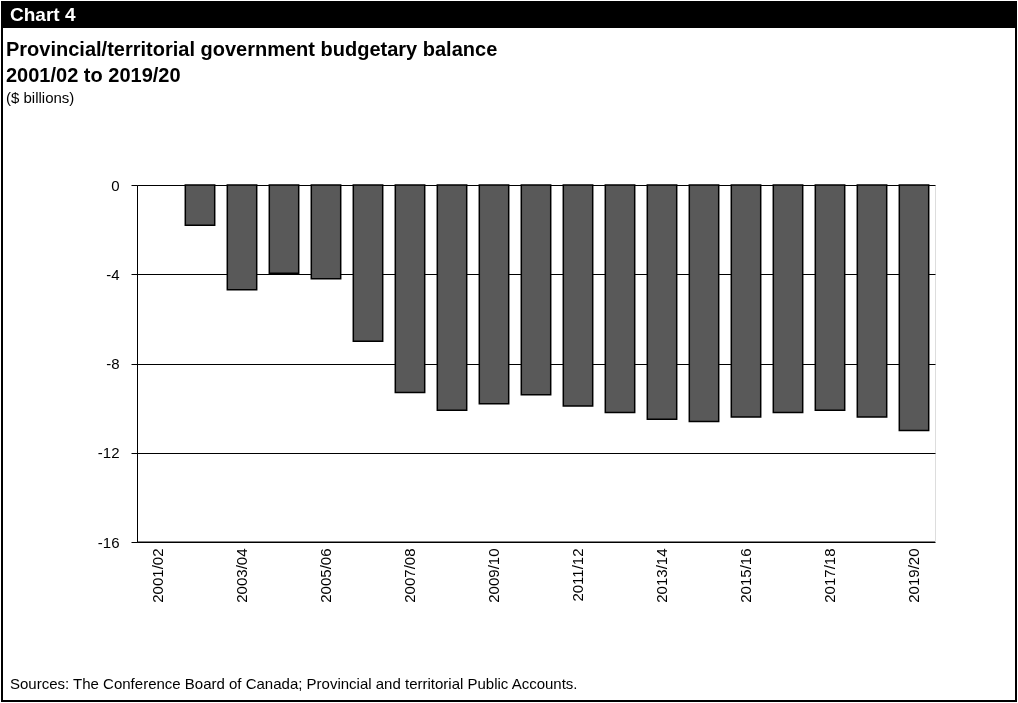 Image resolution: width=1018 pixels, height=703 pixels. What do you see at coordinates (252, 49) in the screenshot?
I see `chart-title: Provincial/territorial government budgetary balance` at bounding box center [252, 49].